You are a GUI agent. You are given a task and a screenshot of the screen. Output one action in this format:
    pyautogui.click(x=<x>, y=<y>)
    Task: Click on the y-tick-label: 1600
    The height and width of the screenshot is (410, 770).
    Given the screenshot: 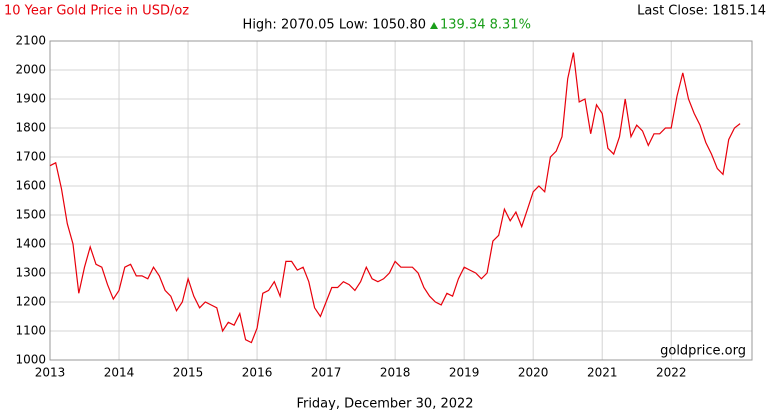 What is the action you would take?
    pyautogui.click(x=30, y=186)
    